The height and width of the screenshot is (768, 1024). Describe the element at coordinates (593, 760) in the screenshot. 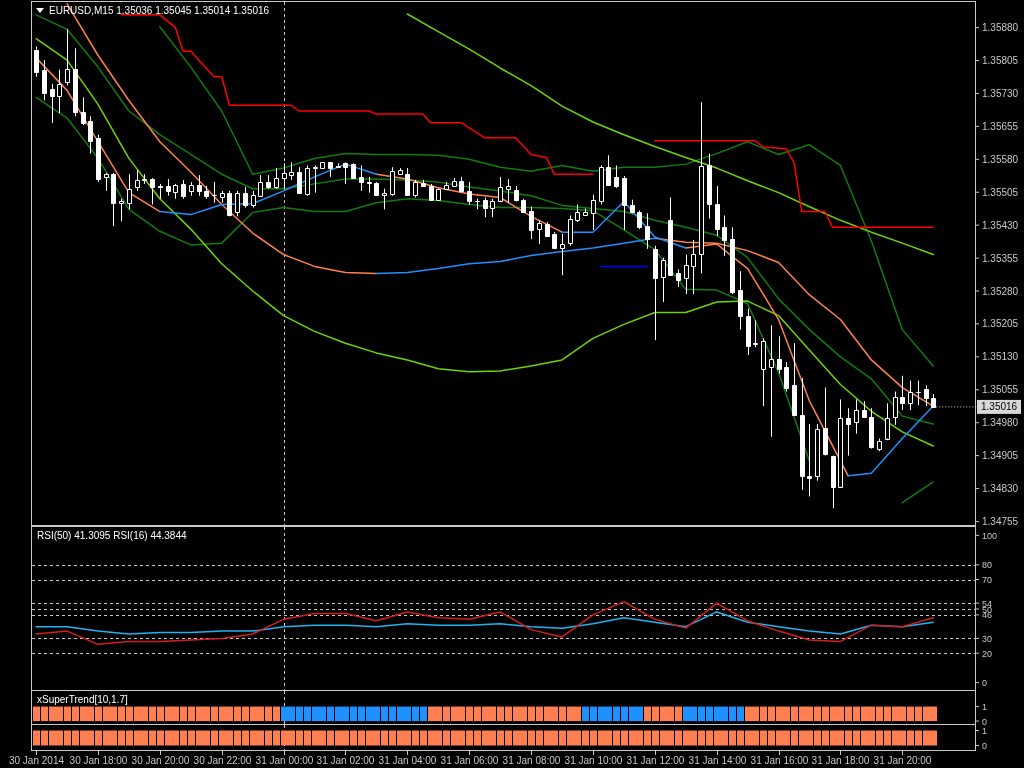

I see `x-tick-label: 31 Jan 10:00` at that location.